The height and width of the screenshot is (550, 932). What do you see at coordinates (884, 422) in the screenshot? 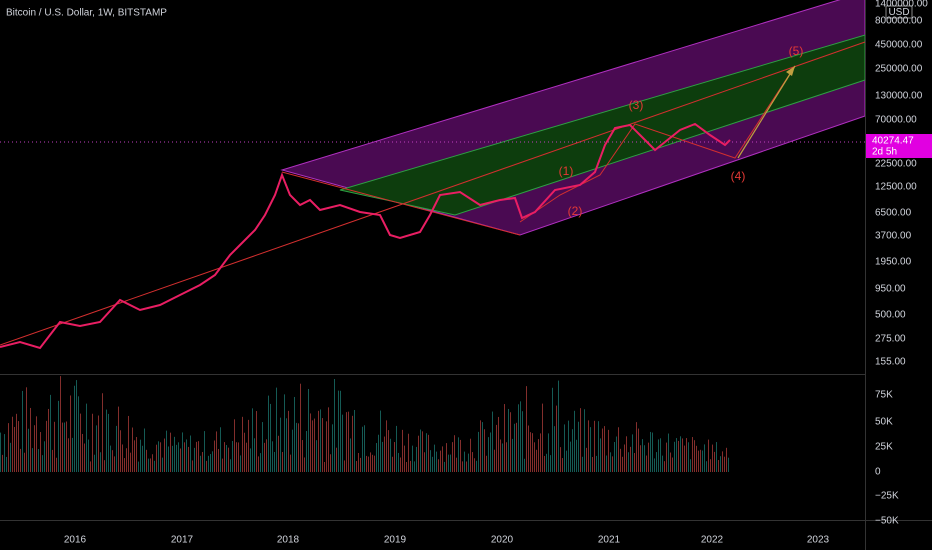
I see `volume-tick-label: 50K` at bounding box center [884, 422].